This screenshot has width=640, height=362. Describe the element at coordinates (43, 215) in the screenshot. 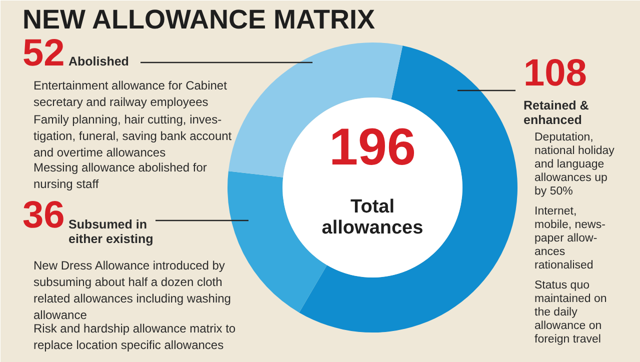

I see `data-label: 36` at that location.